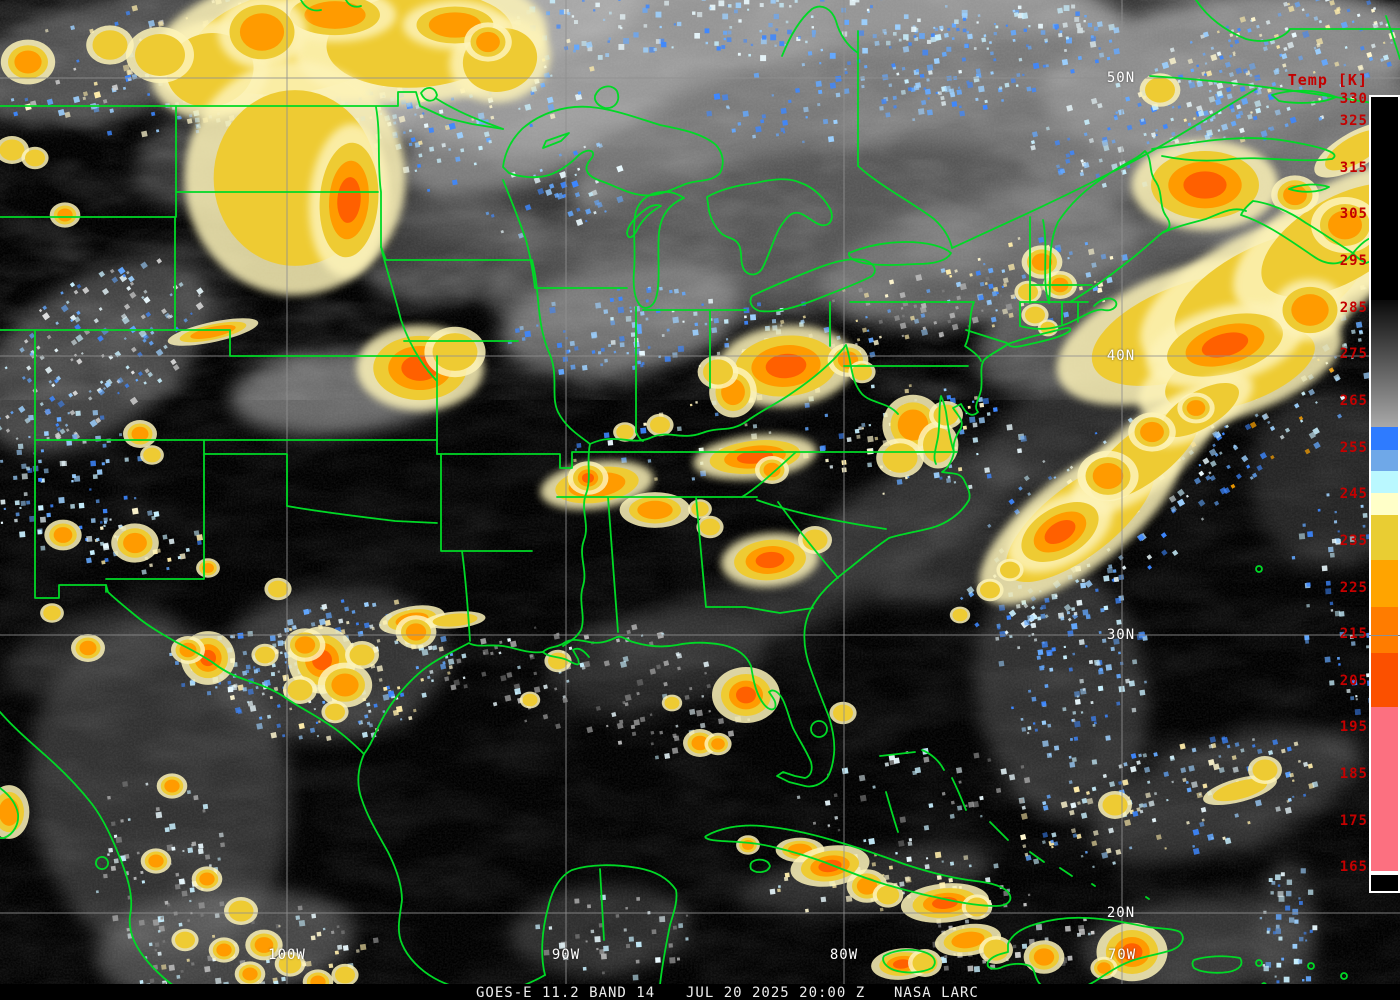 This screenshot has width=1400, height=1000. What do you see at coordinates (1353, 634) in the screenshot?
I see `colorbar-tick-label: 215` at bounding box center [1353, 634].